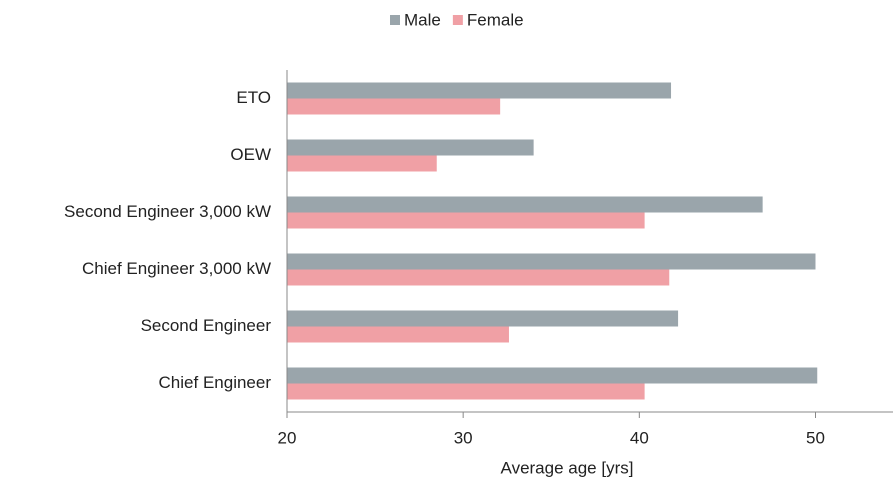 This screenshot has height=480, width=894. I want to click on legend-label: Female, so click(495, 19).